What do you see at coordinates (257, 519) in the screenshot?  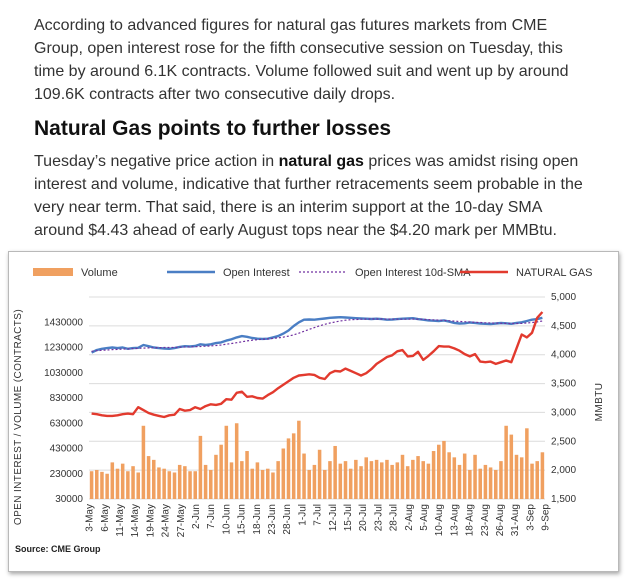 I see `x-tick-label: 18-Jun` at bounding box center [257, 519].